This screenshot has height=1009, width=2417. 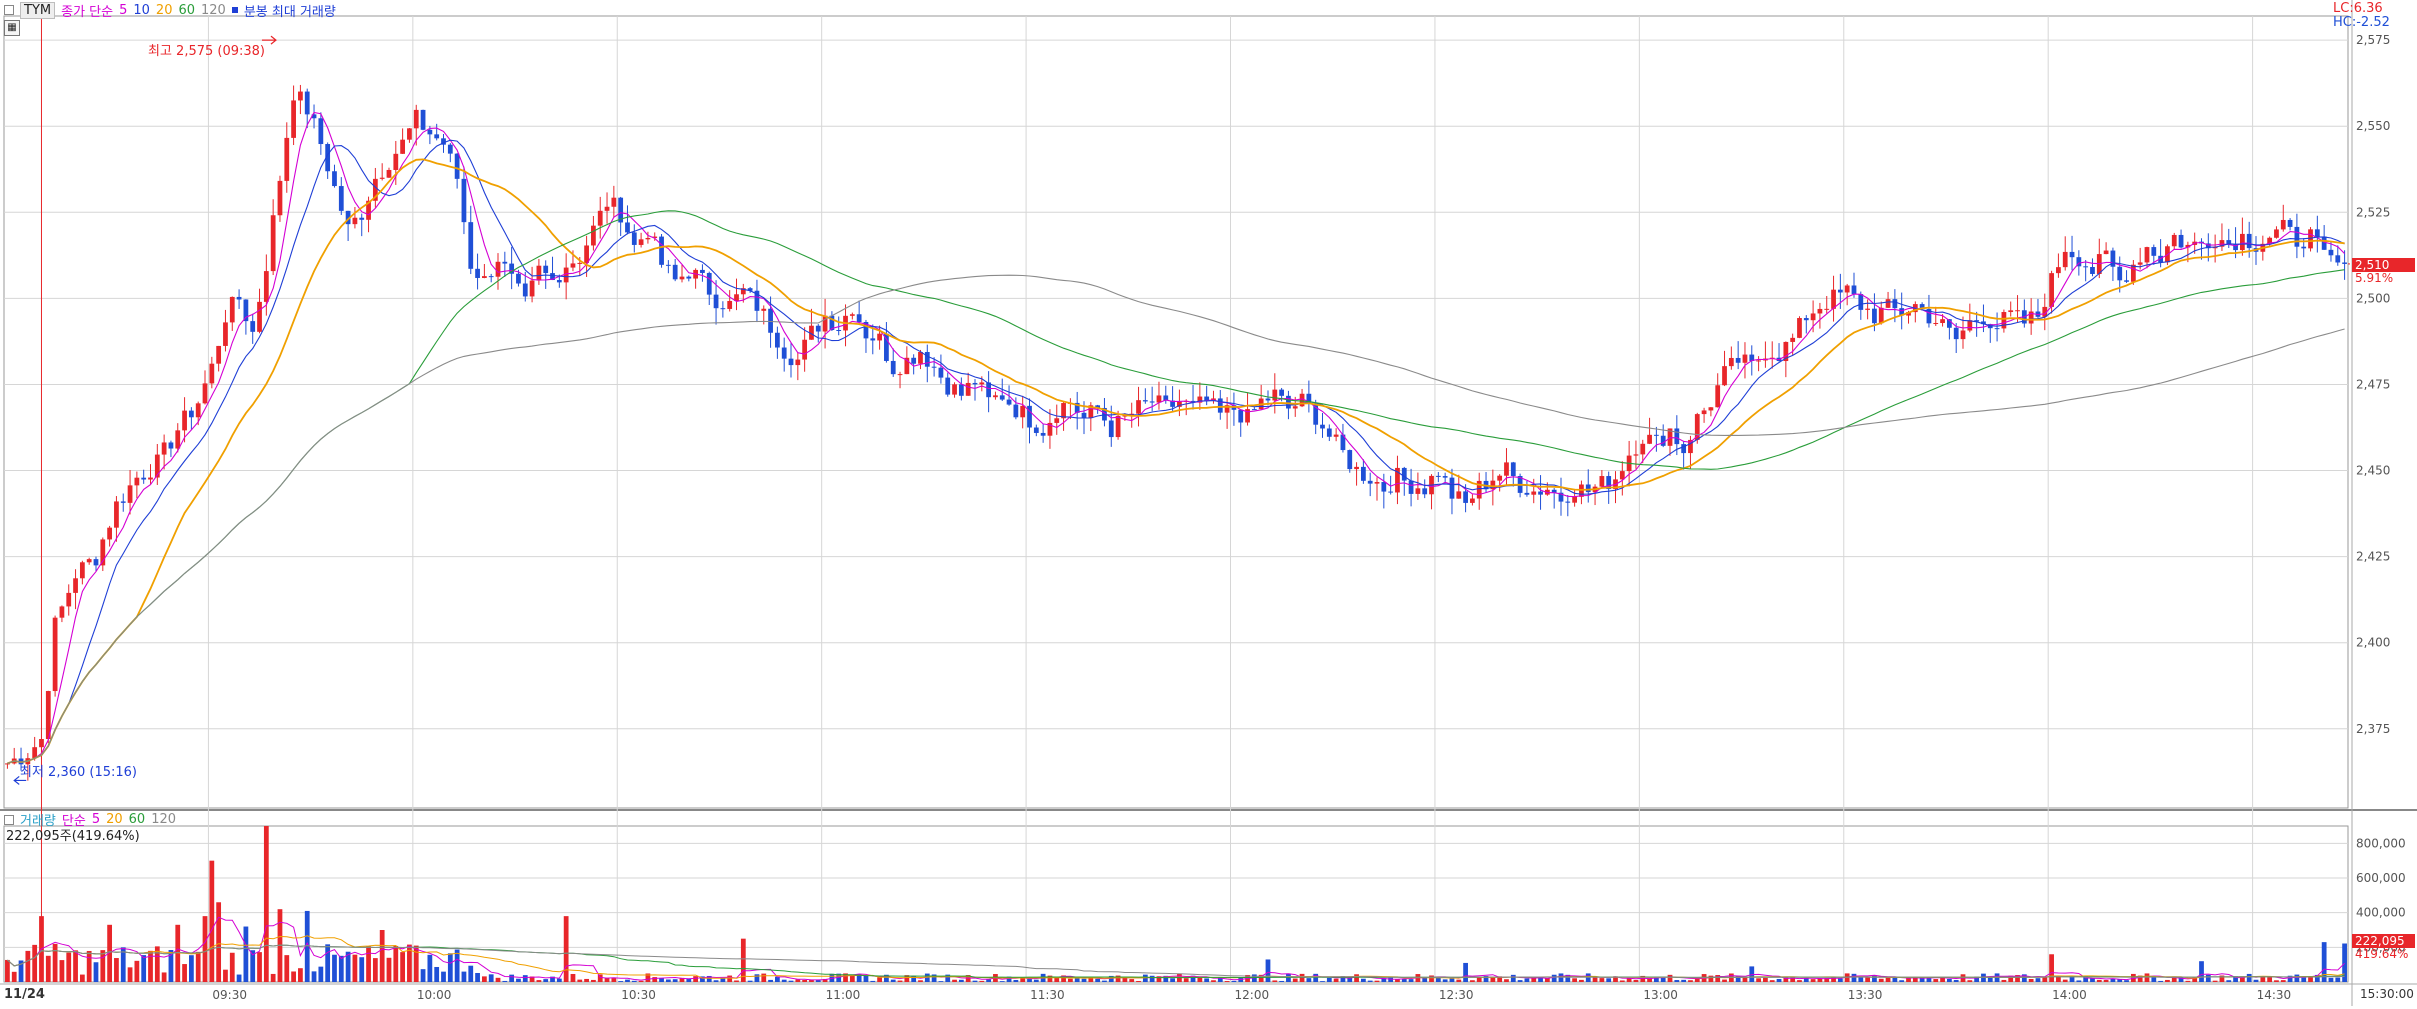 What do you see at coordinates (9, 819) in the screenshot?
I see `volume-toggle-icon` at bounding box center [9, 819].